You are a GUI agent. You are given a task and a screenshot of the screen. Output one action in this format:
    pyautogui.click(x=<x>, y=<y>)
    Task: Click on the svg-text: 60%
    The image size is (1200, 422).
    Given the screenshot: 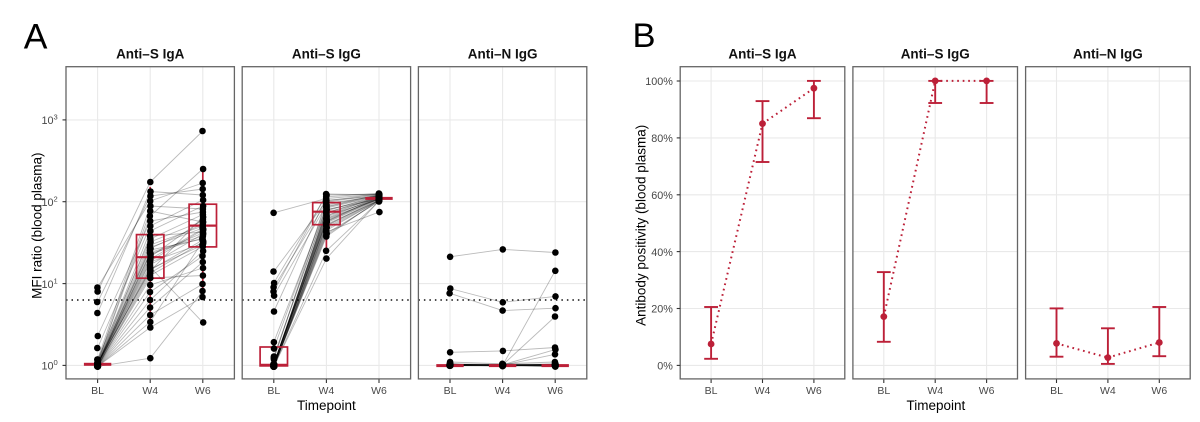 What is the action you would take?
    pyautogui.click(x=662, y=196)
    